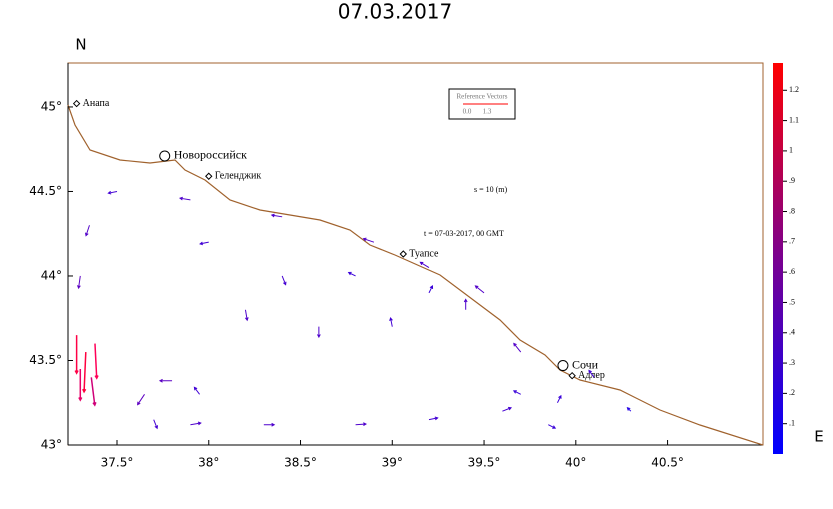 Image resolution: width=833 pixels, height=509 pixels. What do you see at coordinates (778, 258) in the screenshot?
I see `colorbar` at bounding box center [778, 258].